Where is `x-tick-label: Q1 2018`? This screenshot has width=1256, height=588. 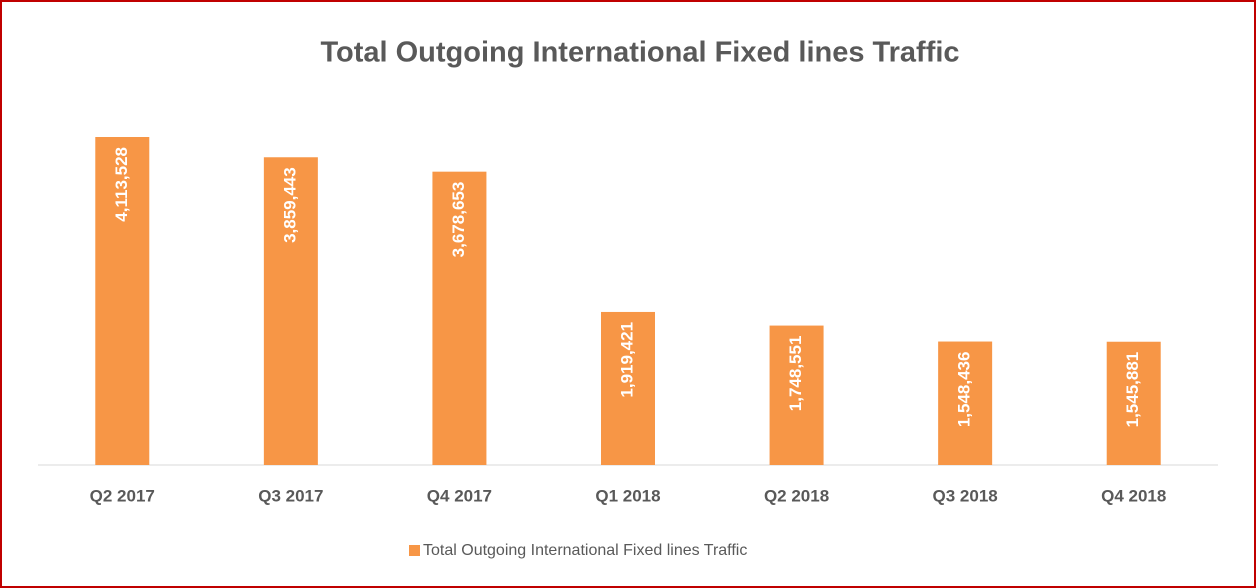 x-tick-label: Q1 2018 is located at coordinates (627, 495).